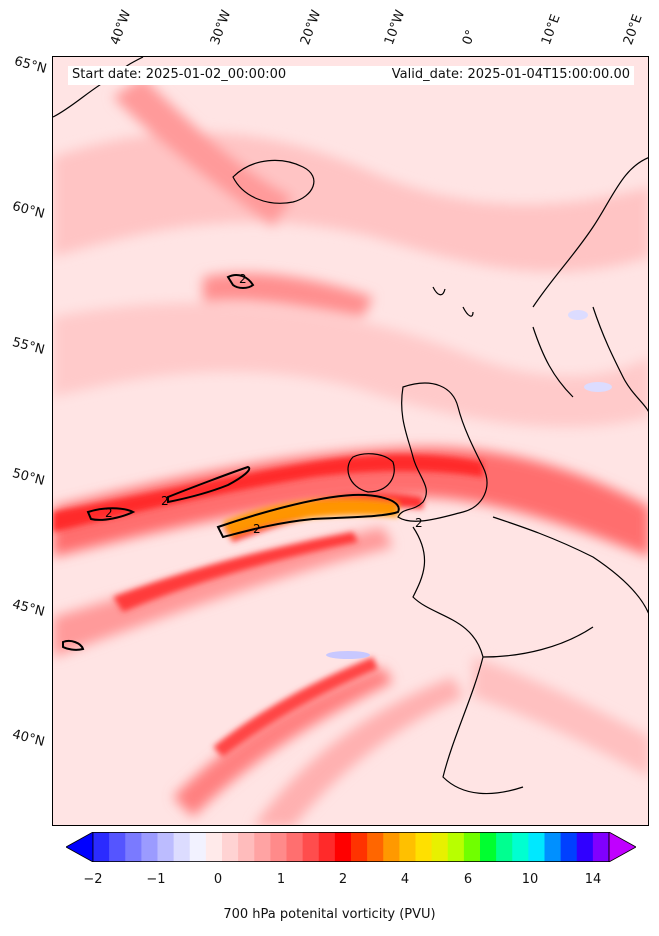 This screenshot has width=659, height=936. I want to click on colorbar-tick: 14, so click(593, 879).